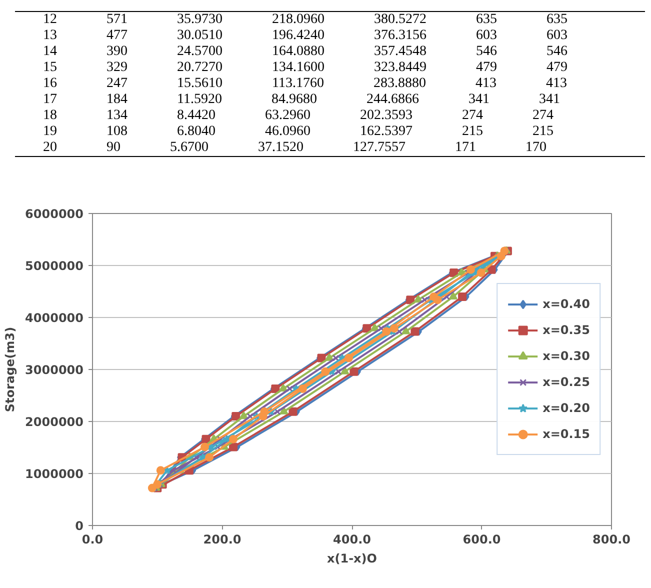  Describe the element at coordinates (222, 539) in the screenshot. I see `x-tick-label: 200.0` at that location.